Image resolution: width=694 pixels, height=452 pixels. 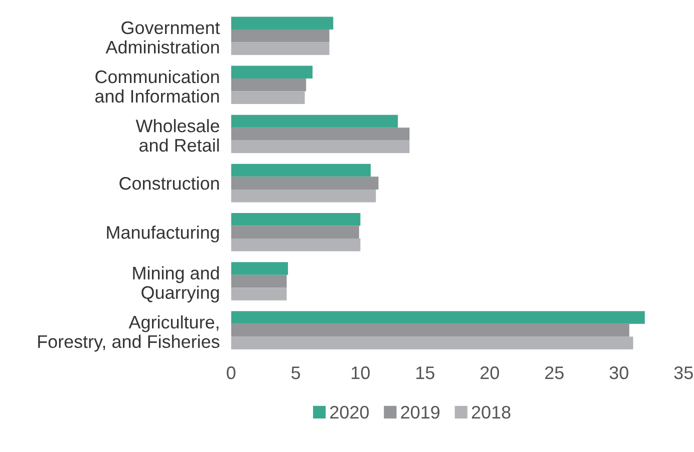 What do you see at coordinates (176, 284) in the screenshot?
I see `y-tick-label: Mining and Quarrying` at bounding box center [176, 284].